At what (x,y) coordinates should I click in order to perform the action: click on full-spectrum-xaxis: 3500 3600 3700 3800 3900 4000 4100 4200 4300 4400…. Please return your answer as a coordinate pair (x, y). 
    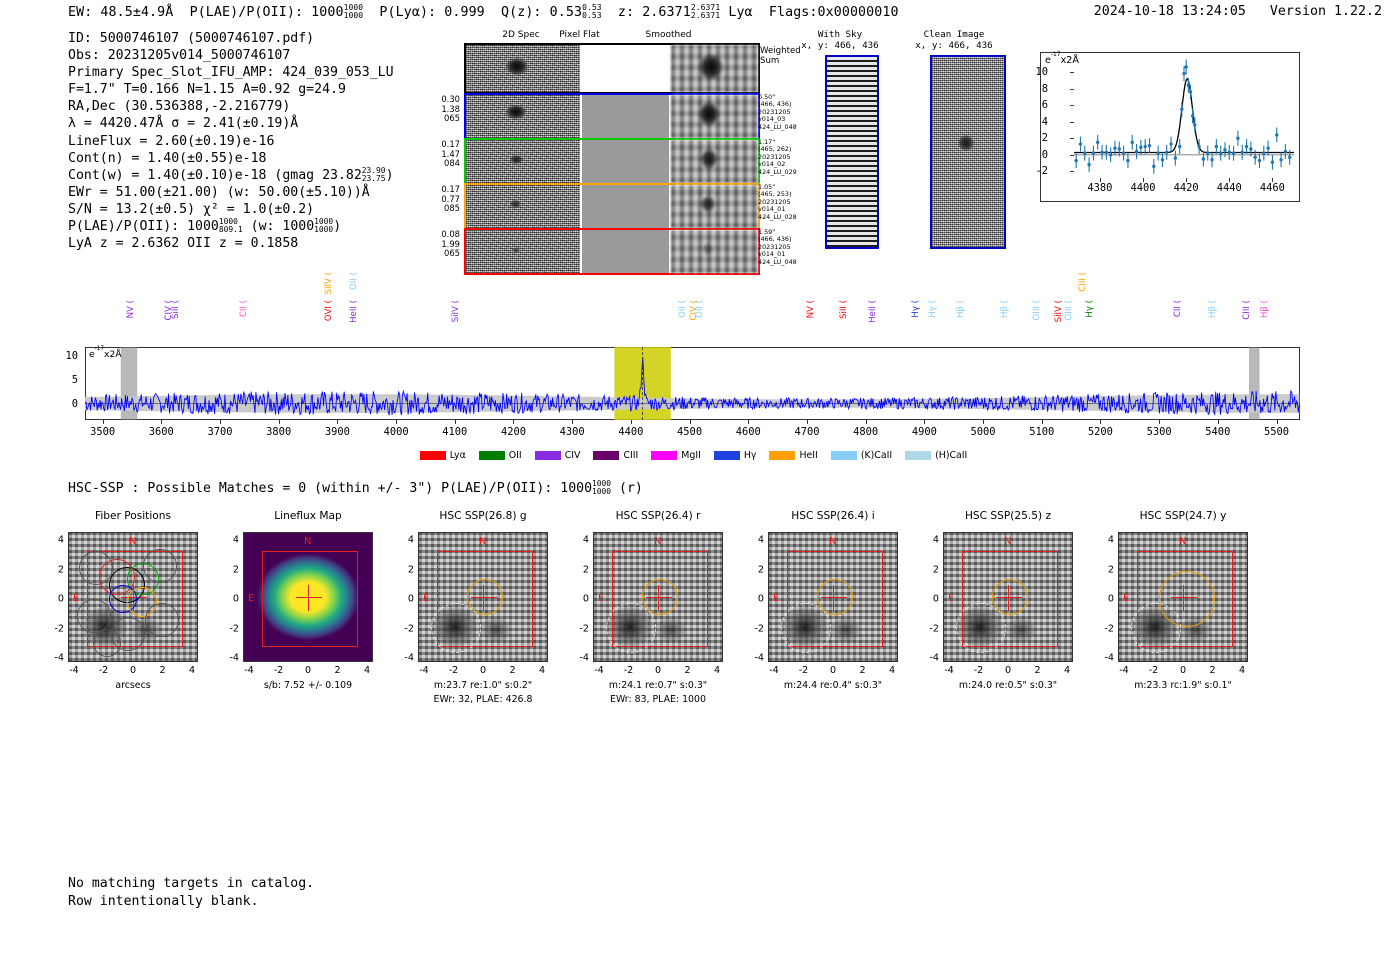
    Looking at the image, I should click on (692, 433).